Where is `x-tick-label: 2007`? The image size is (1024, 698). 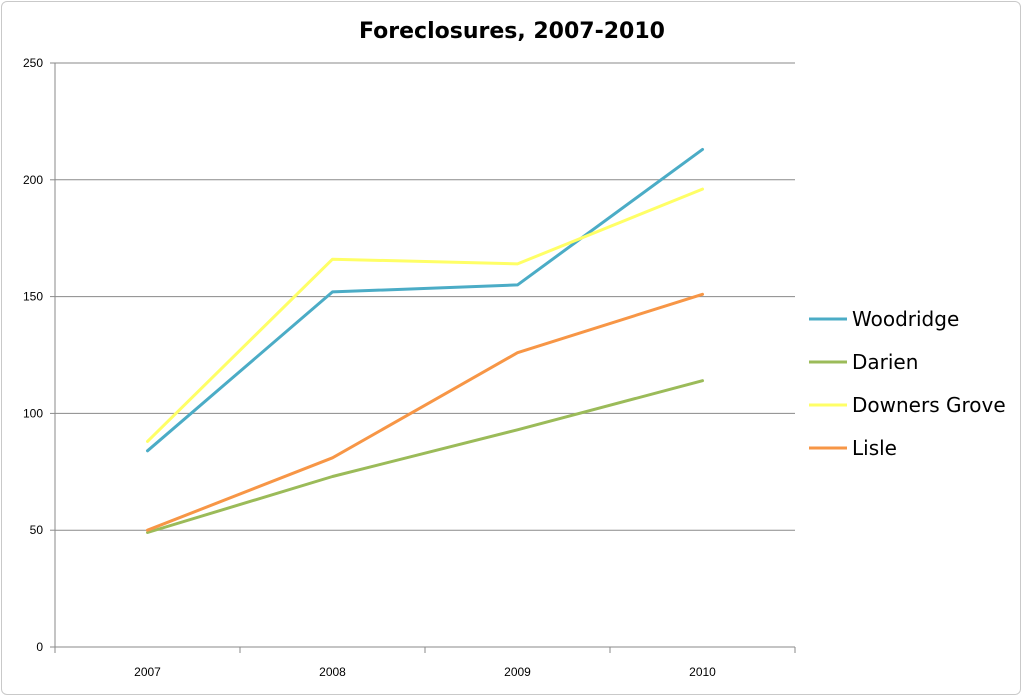 x-tick-label: 2007 is located at coordinates (147, 672).